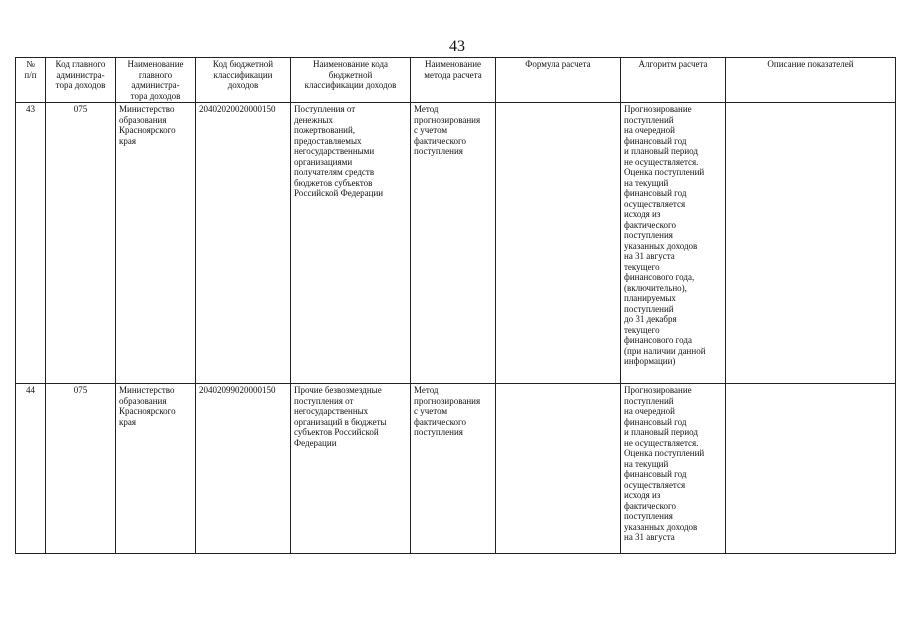  What do you see at coordinates (243, 468) in the screenshot?
I see `cell-kbk: 20402099020000150` at bounding box center [243, 468].